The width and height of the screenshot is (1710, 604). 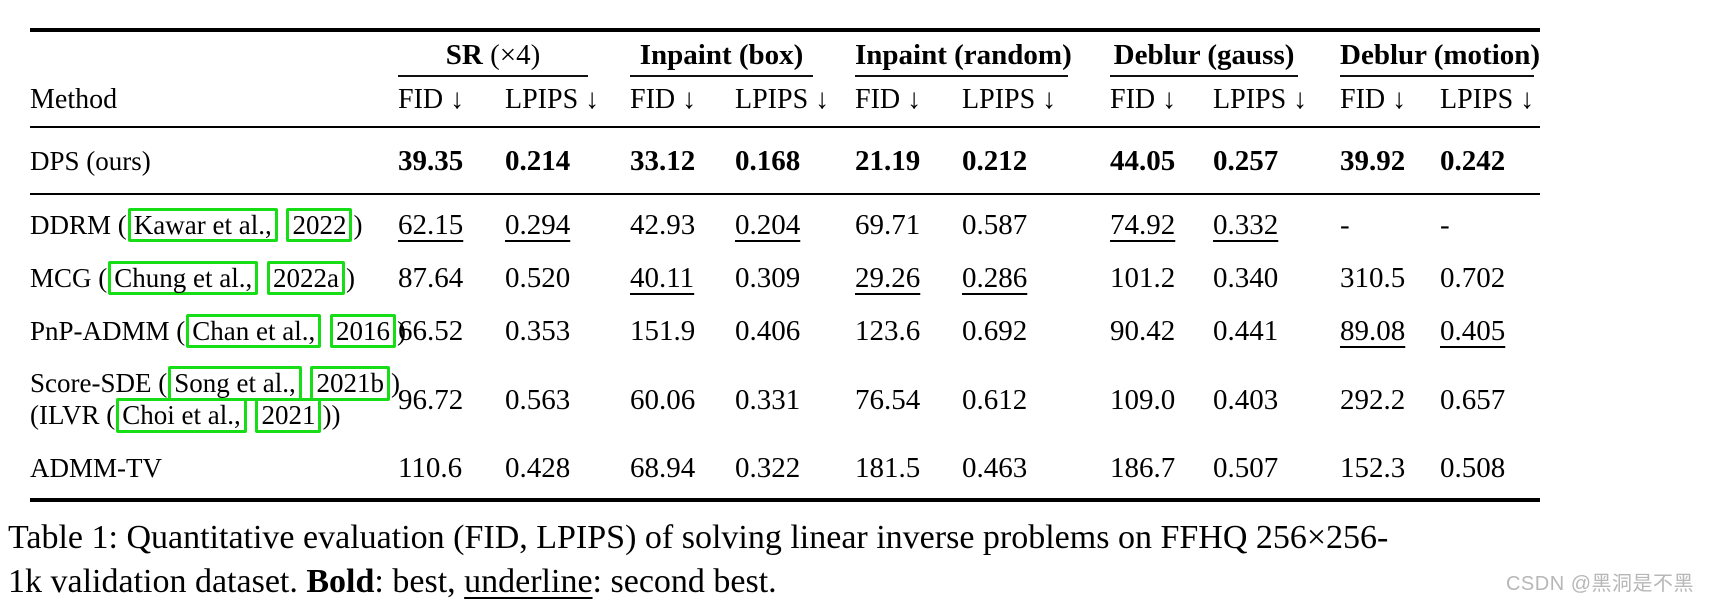 I want to click on value-cell: 66.52, so click(x=431, y=331).